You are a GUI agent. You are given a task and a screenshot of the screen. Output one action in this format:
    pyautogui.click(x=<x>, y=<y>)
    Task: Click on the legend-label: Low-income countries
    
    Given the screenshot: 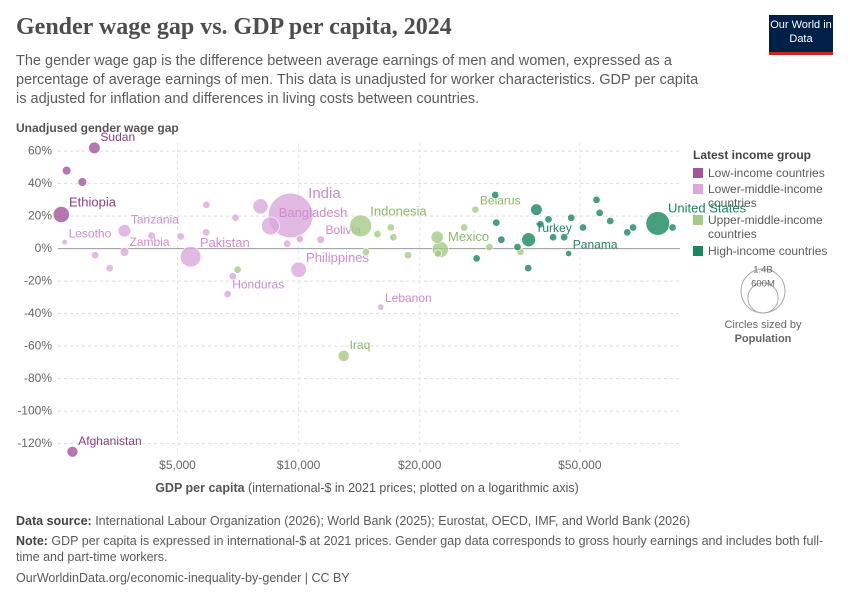 What is the action you would take?
    pyautogui.click(x=766, y=173)
    